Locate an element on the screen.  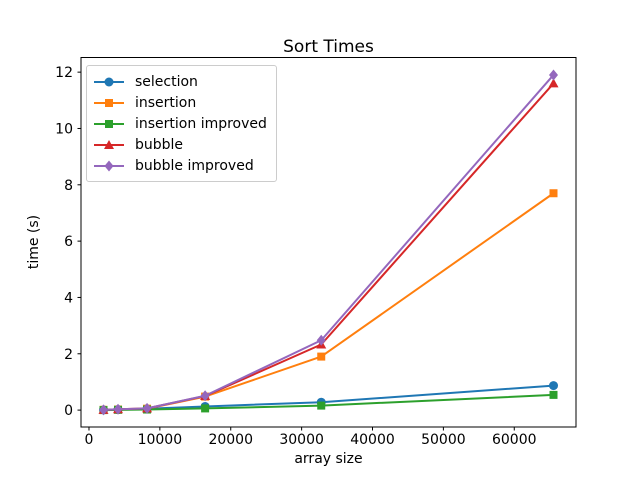
y-tick-label: 12 is located at coordinates (64, 73).